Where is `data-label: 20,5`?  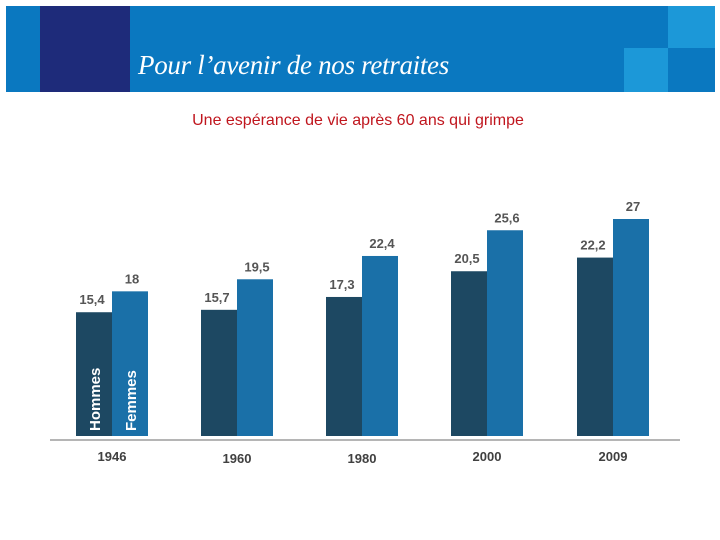
data-label: 20,5 is located at coordinates (466, 258).